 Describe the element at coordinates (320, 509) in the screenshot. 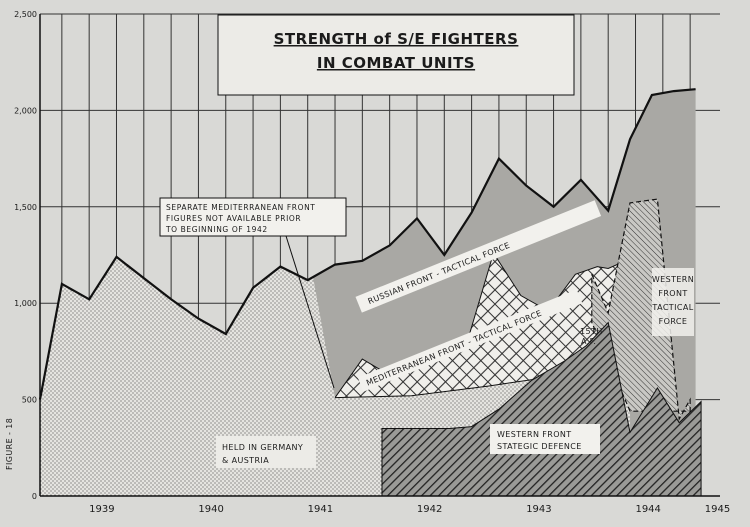

I see `year-label: 1941` at that location.